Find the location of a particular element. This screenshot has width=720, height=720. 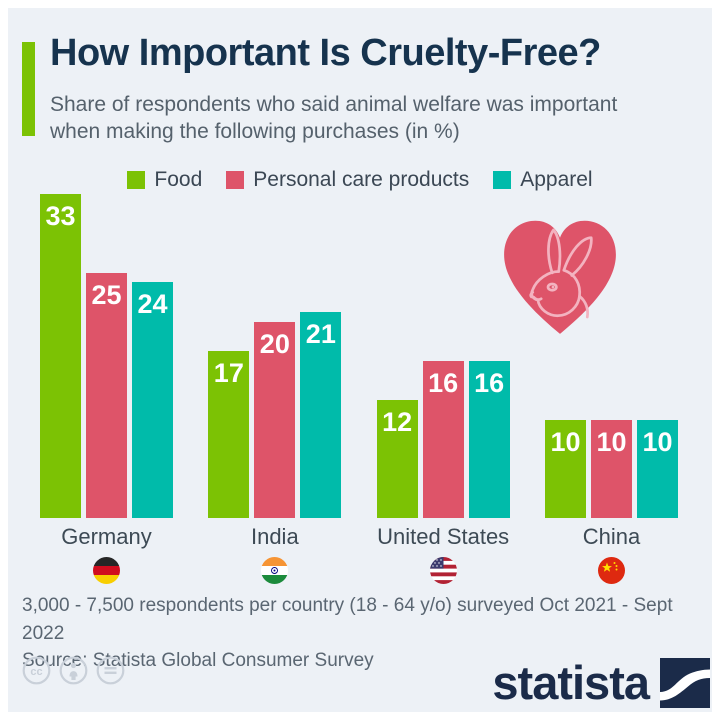

bar-value-label: 24 is located at coordinates (152, 304).